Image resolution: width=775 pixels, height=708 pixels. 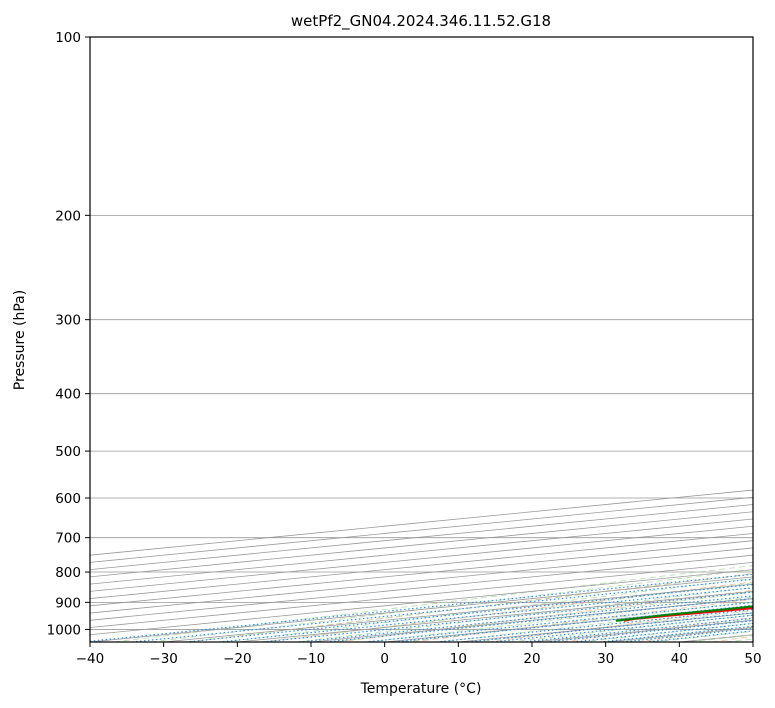 What do you see at coordinates (679, 659) in the screenshot?
I see `x-tick-label: 40` at bounding box center [679, 659].